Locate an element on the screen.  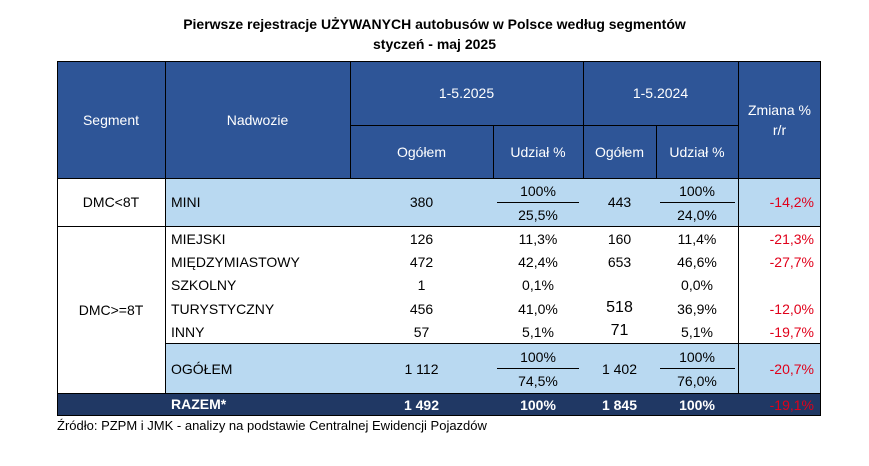
miejski-share-2024: 11,4% is located at coordinates (697, 239).